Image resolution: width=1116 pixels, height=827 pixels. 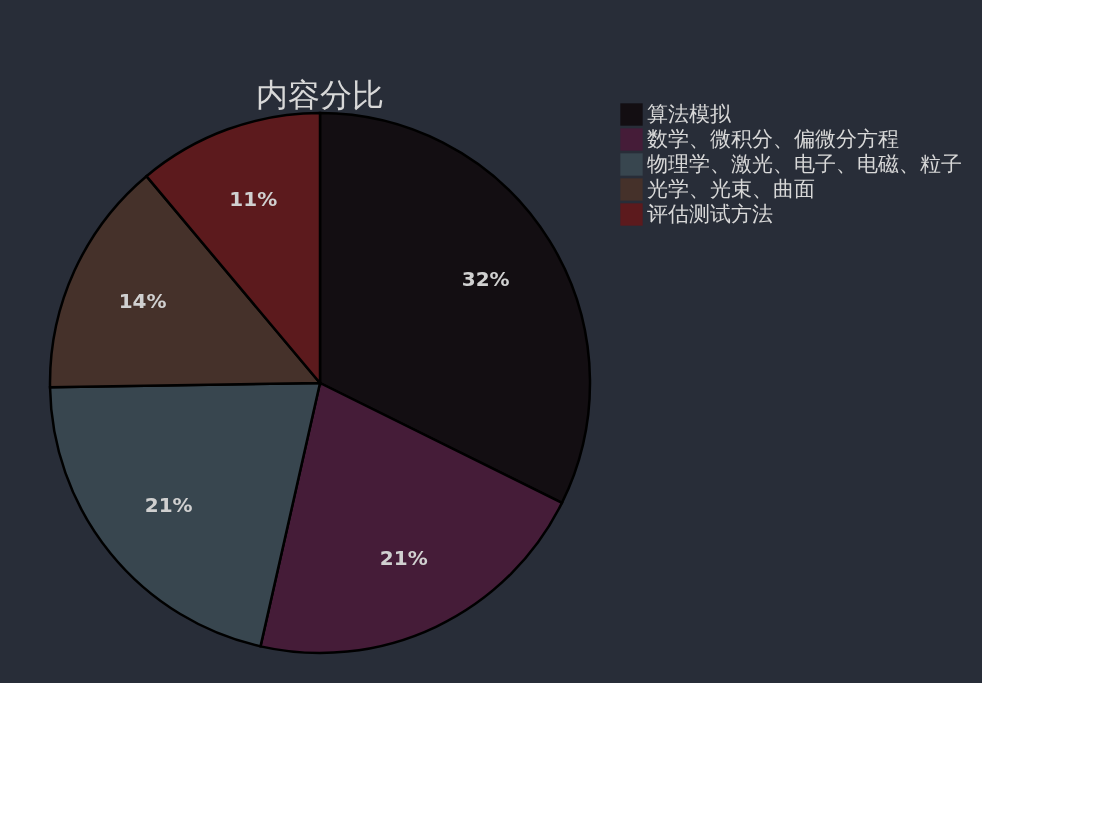 What do you see at coordinates (710, 213) in the screenshot?
I see `legend-label: 评估测试方法` at bounding box center [710, 213].